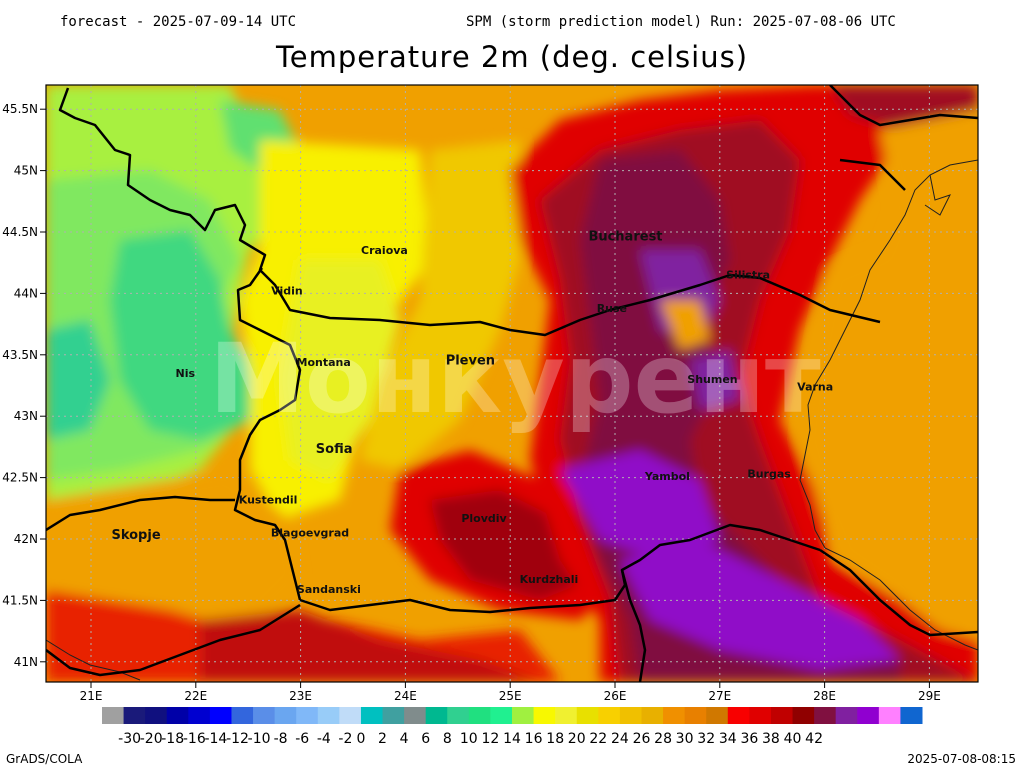  I want to click on city-label: Pleven, so click(470, 361).